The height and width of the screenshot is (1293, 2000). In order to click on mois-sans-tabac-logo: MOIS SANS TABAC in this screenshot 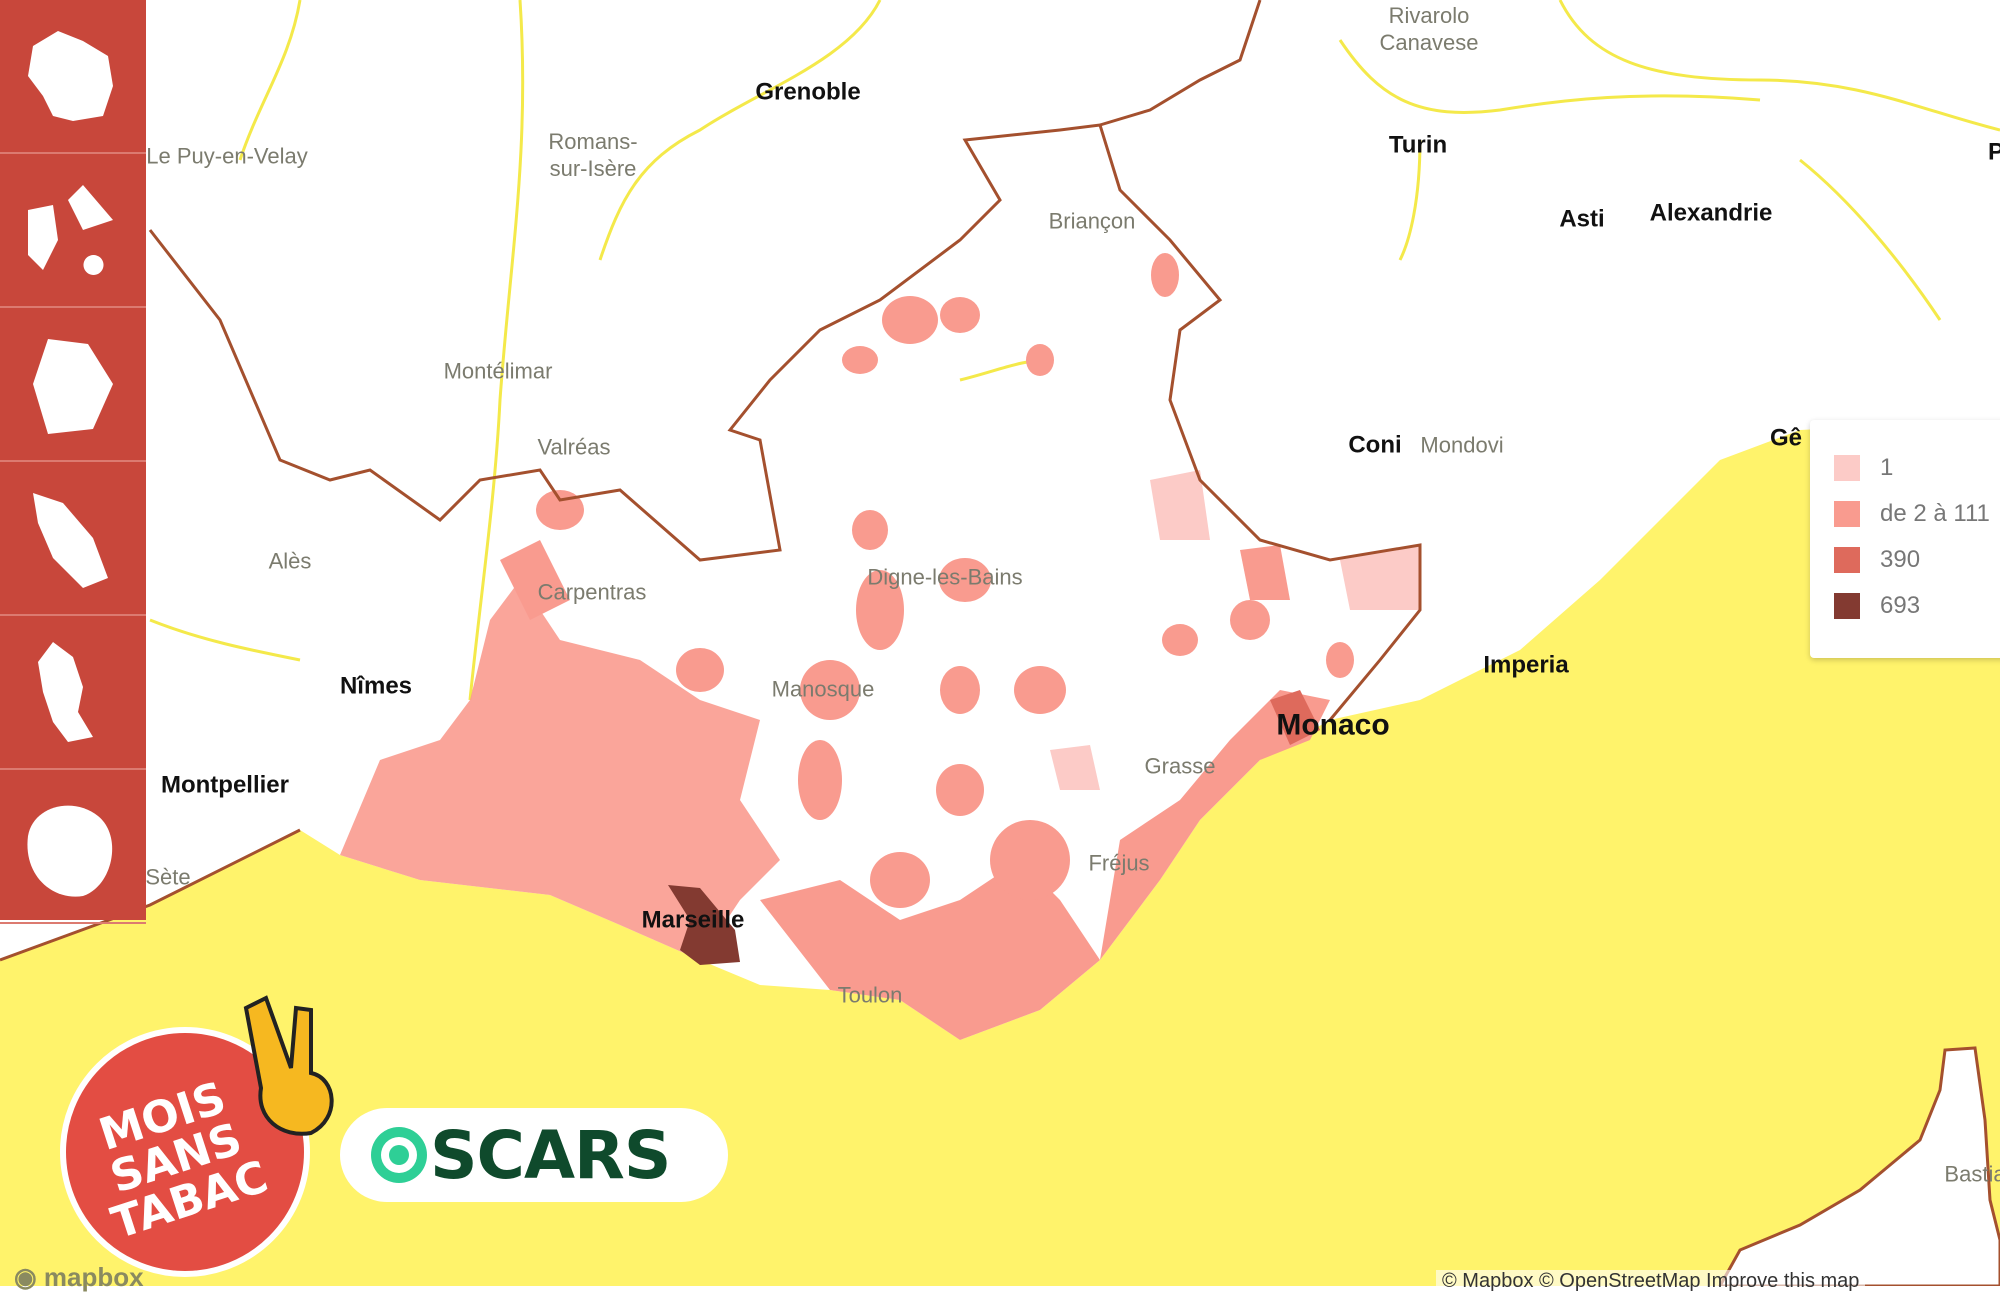, I will do `click(197, 1136)`.